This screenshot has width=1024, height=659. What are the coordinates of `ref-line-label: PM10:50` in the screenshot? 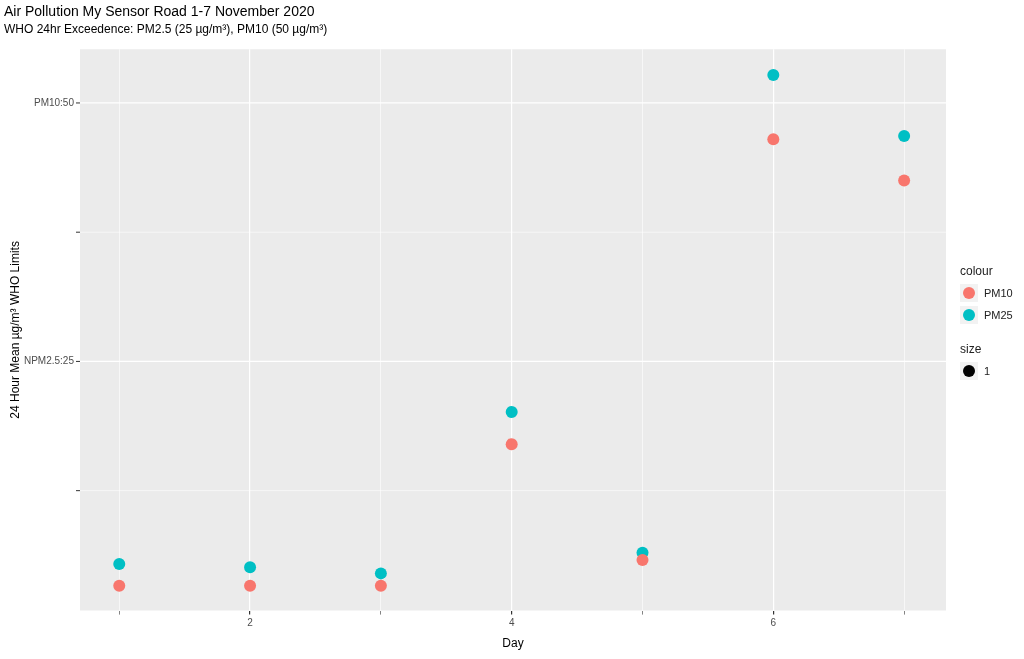 It's located at (54, 102).